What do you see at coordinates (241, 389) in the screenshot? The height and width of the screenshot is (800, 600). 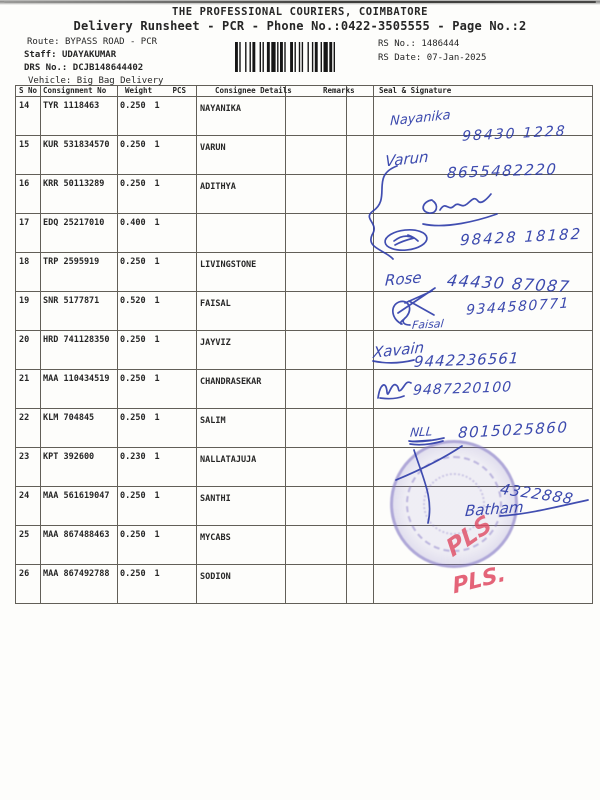 I see `cell-consignee: CHANDRASEKAR` at bounding box center [241, 389].